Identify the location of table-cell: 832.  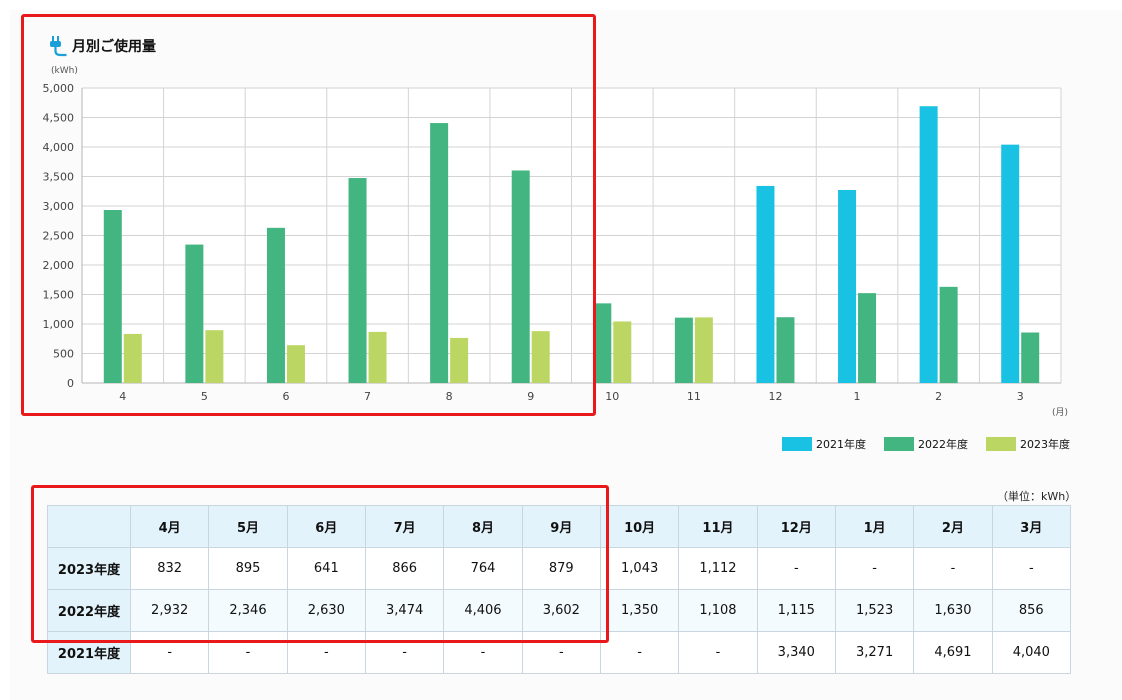
(169, 568).